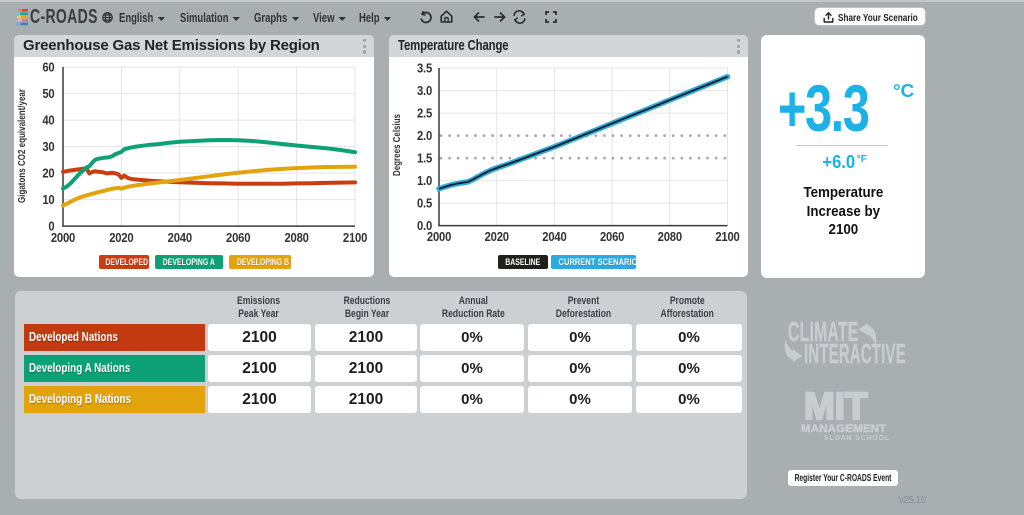 Image resolution: width=1024 pixels, height=515 pixels. Describe the element at coordinates (425, 135) in the screenshot. I see `svg-text: 2.0` at that location.